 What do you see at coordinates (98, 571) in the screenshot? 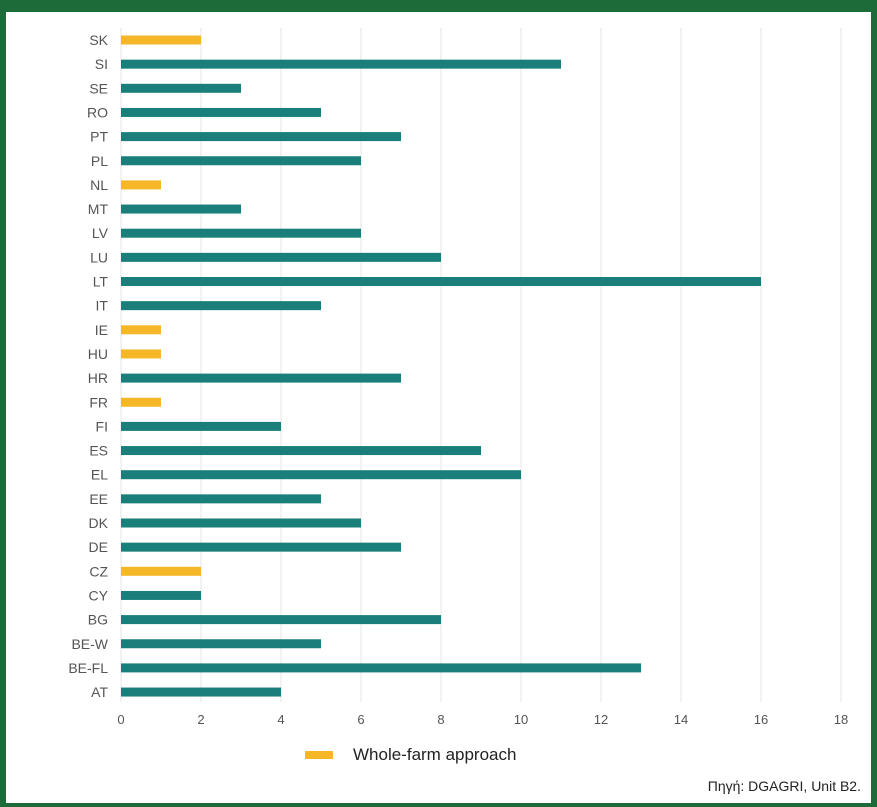
I see `y-category-label: CZ` at bounding box center [98, 571].